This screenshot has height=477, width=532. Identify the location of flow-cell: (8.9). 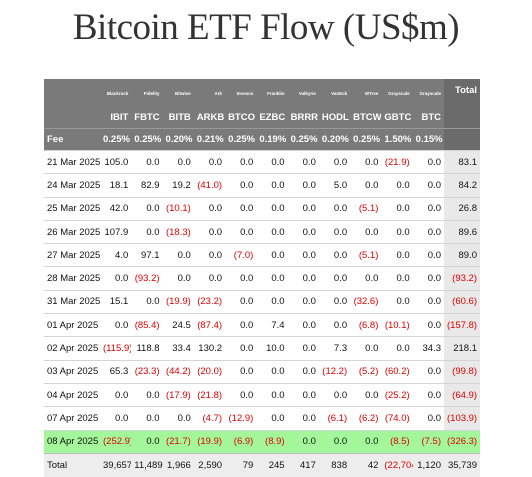
(272, 441).